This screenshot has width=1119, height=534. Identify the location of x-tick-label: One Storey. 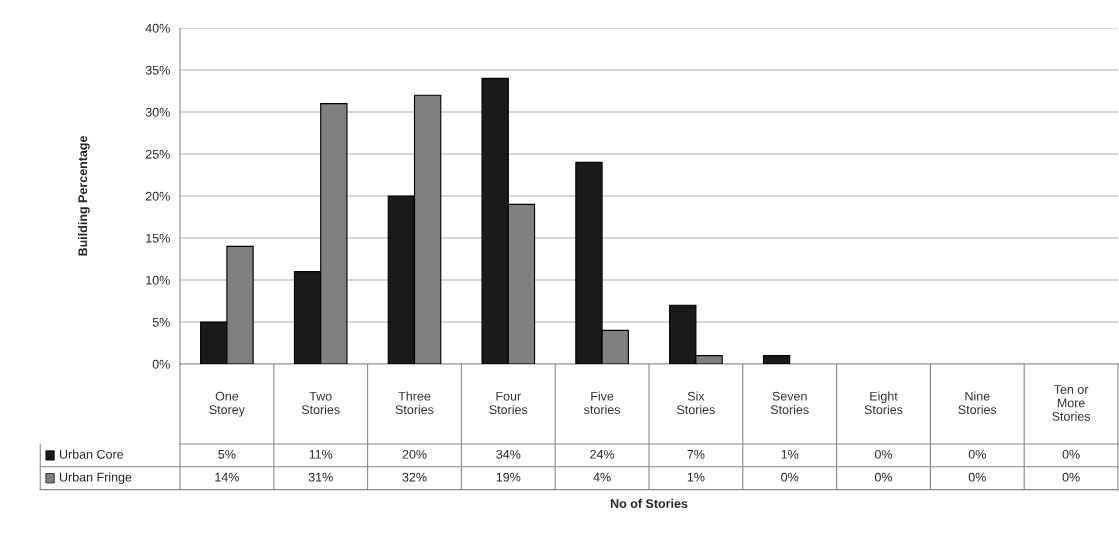
(227, 404).